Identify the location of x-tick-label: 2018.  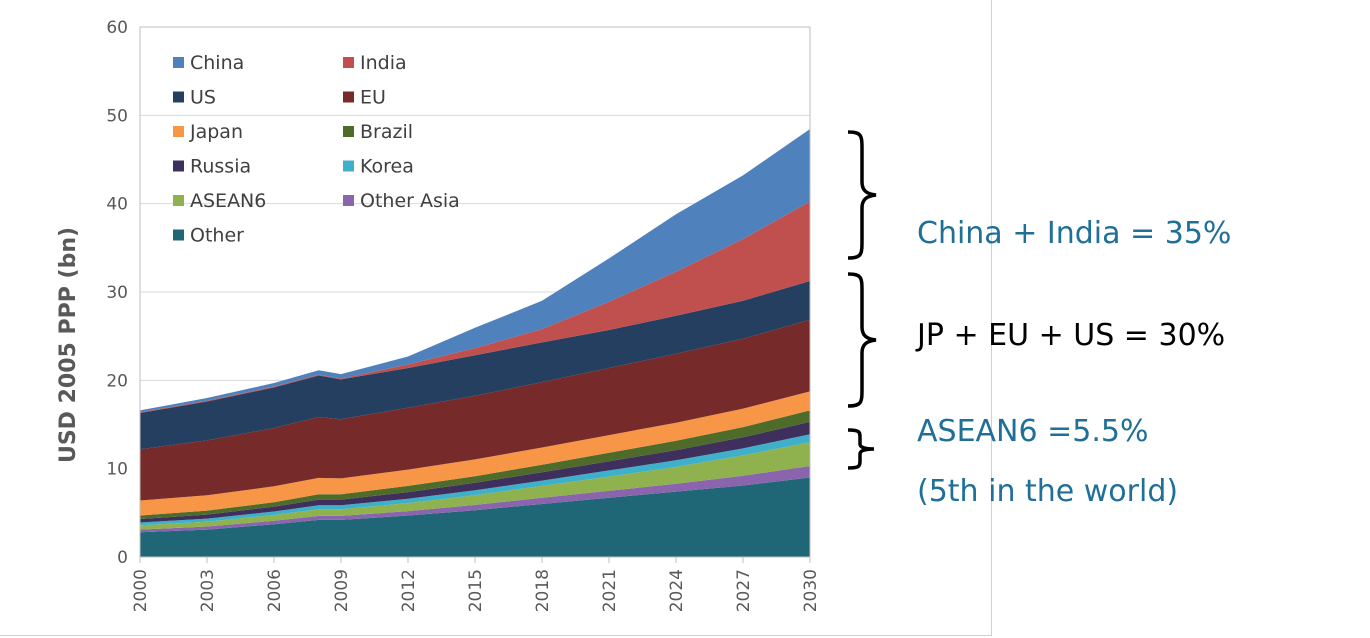
(543, 590).